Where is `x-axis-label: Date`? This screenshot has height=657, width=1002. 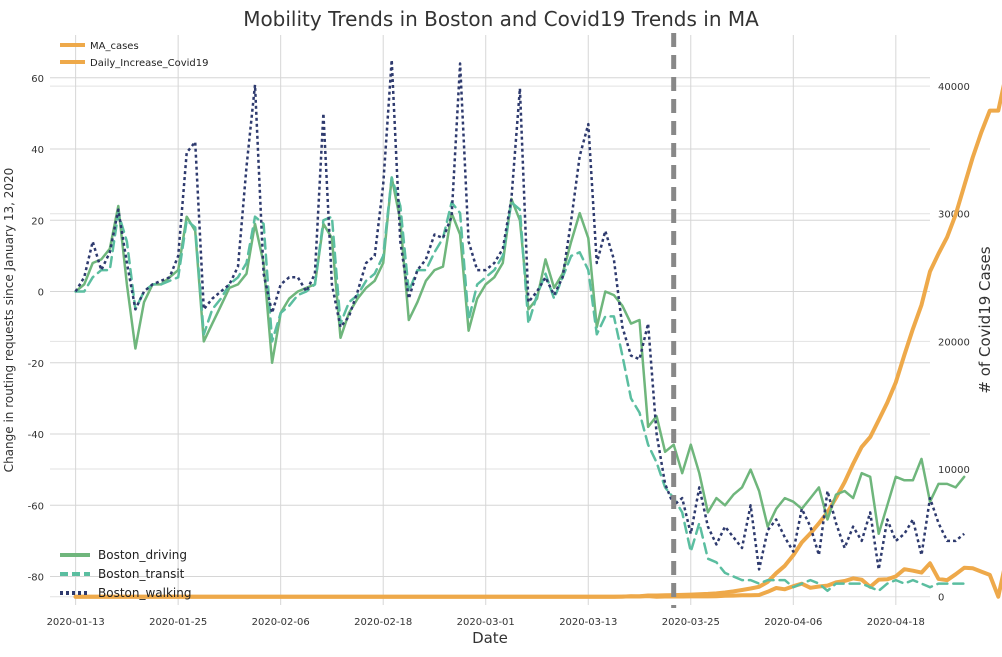
x-axis-label: Date is located at coordinates (490, 638).